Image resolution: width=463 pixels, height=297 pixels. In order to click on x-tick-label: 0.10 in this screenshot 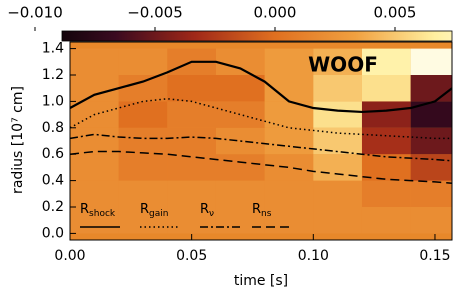, I will do `click(313, 256)`.